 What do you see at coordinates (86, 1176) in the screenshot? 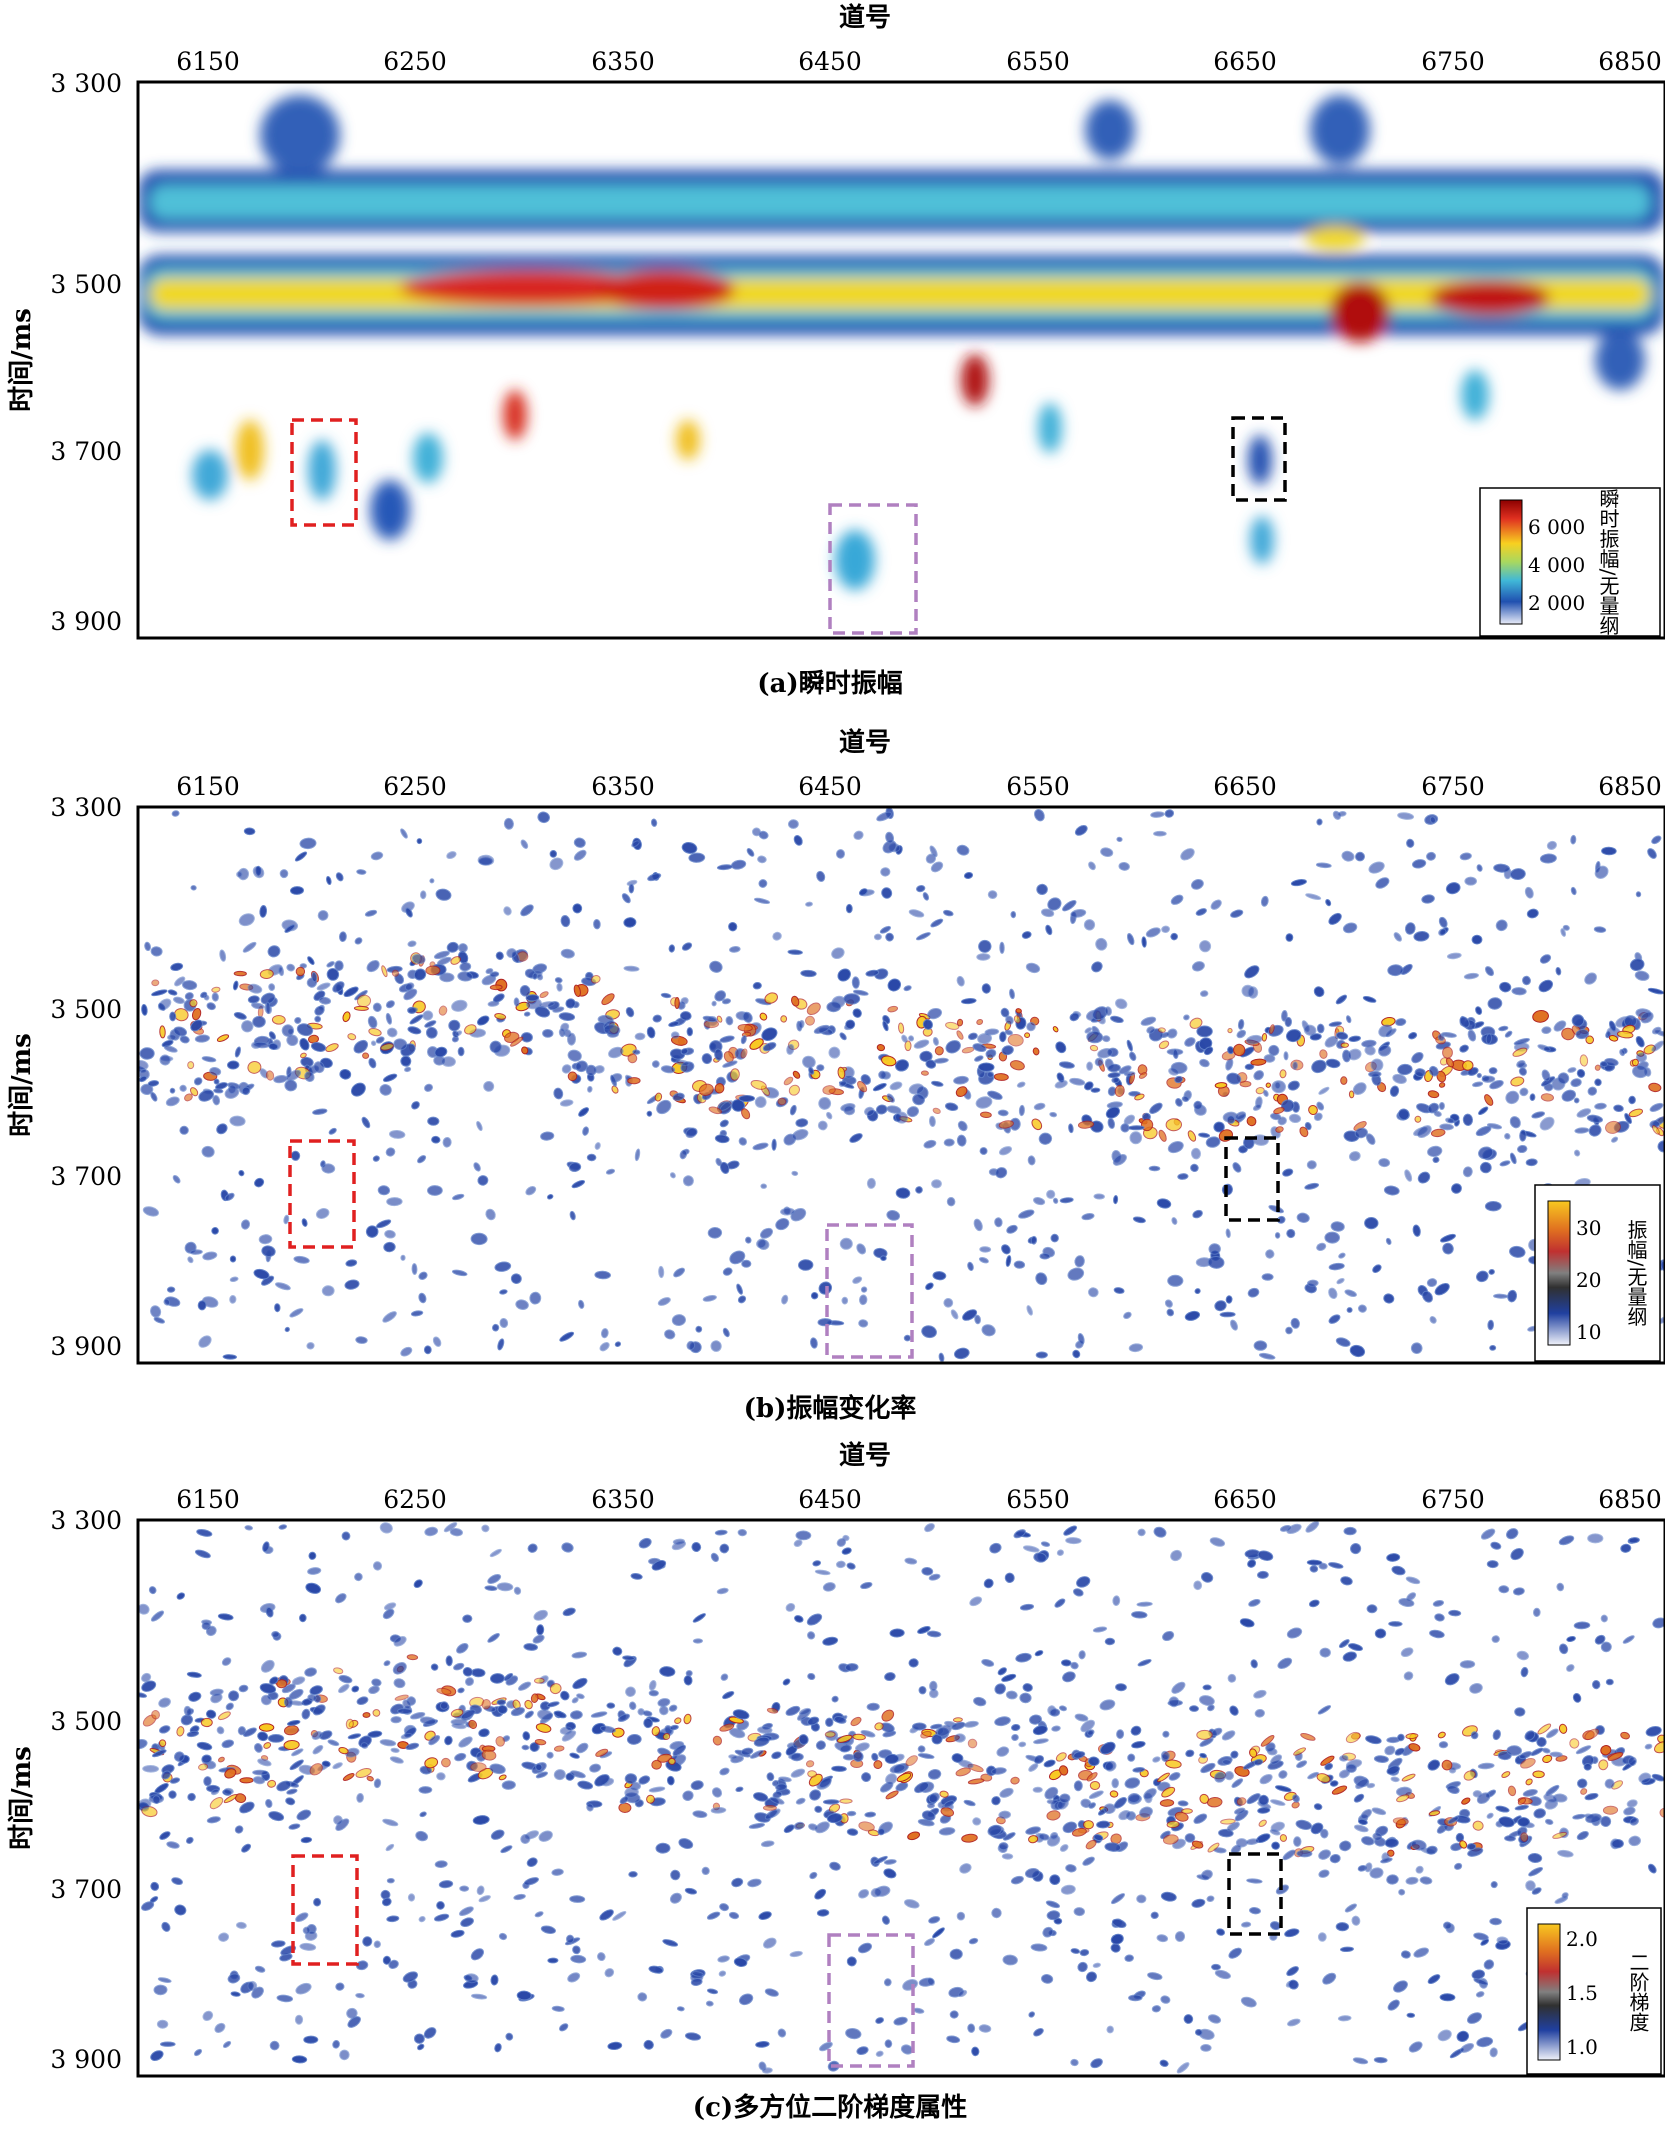
I see `y-tick-3700: 3 700` at bounding box center [86, 1176].